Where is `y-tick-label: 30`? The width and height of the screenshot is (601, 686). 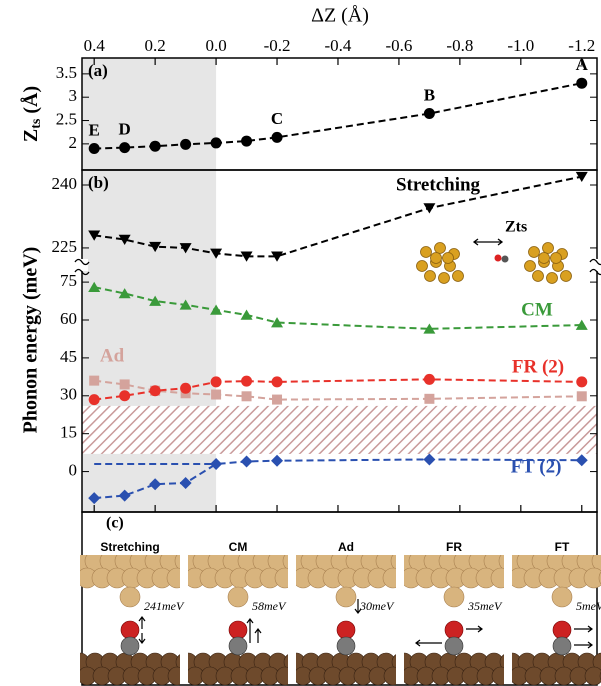 y-tick-label: 30 is located at coordinates (68, 394).